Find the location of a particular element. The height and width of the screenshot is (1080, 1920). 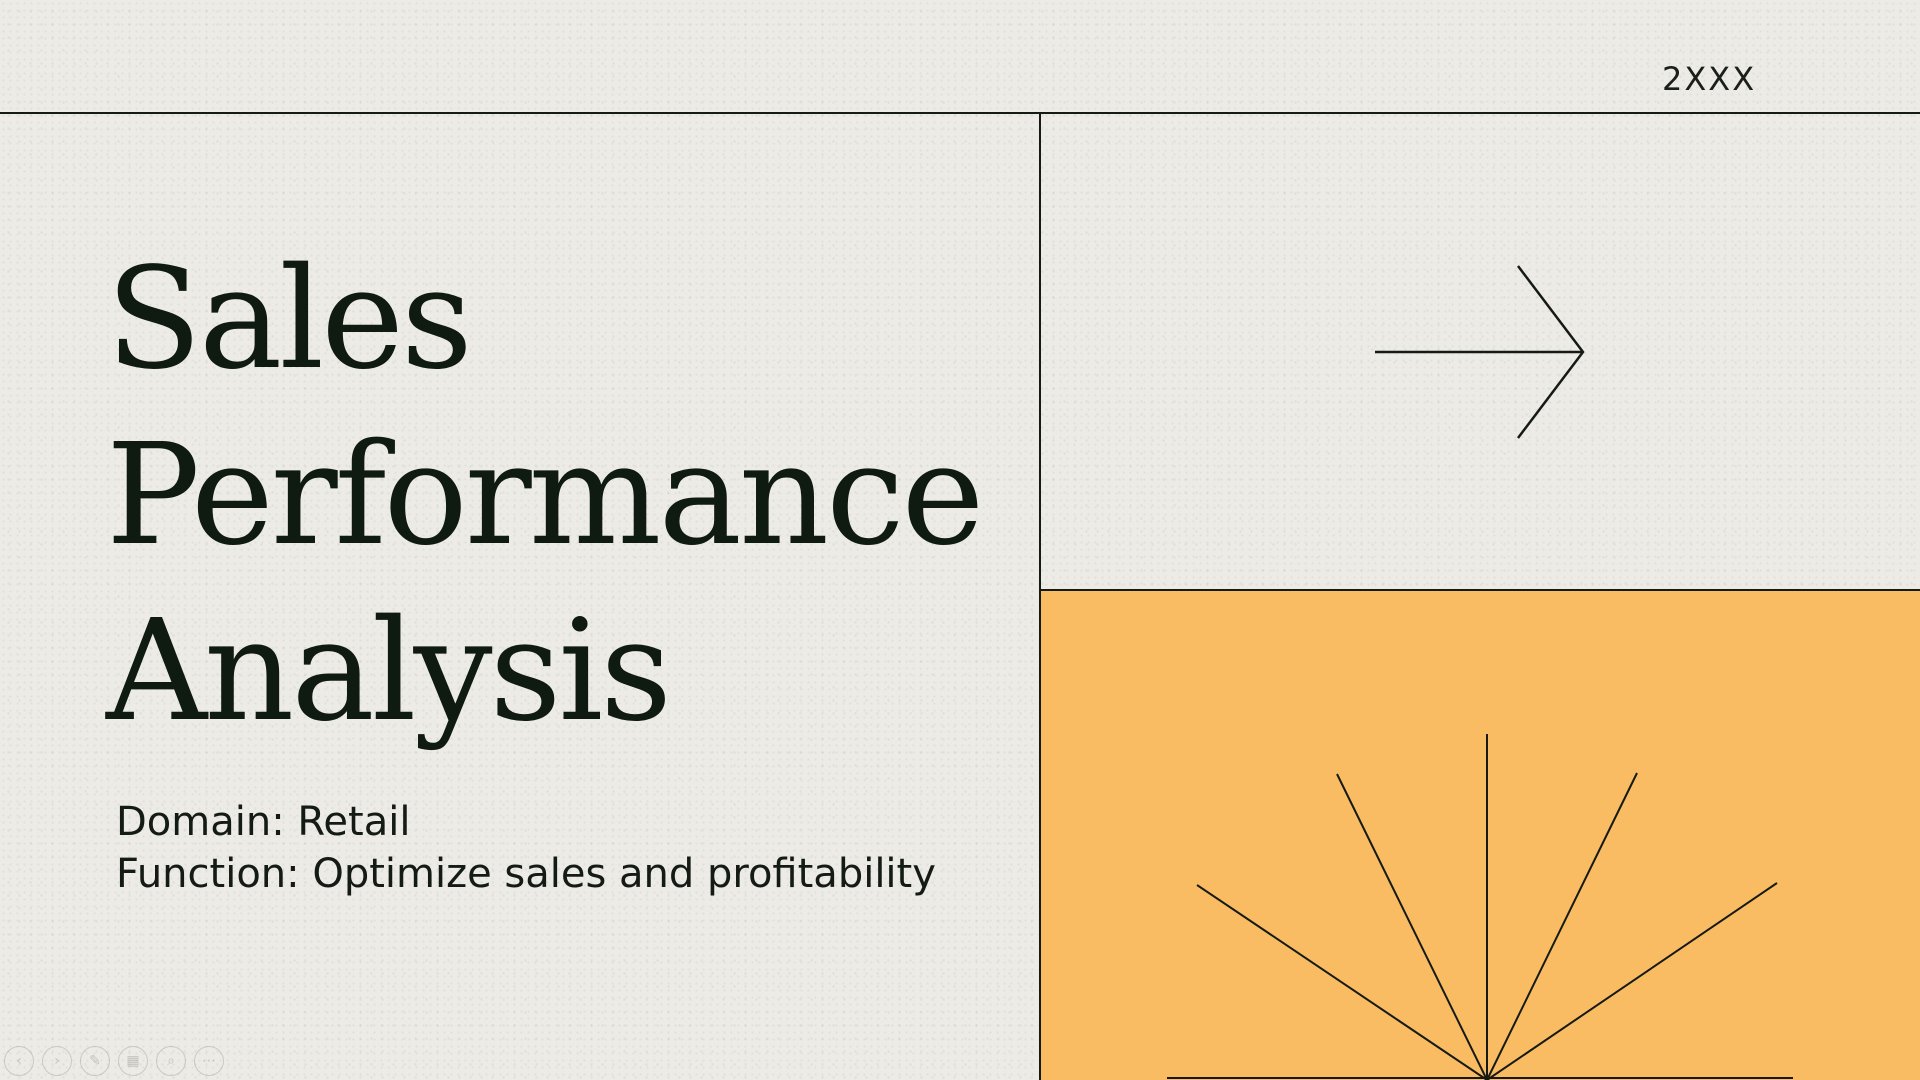

next-slide-button: › is located at coordinates (57, 1061).